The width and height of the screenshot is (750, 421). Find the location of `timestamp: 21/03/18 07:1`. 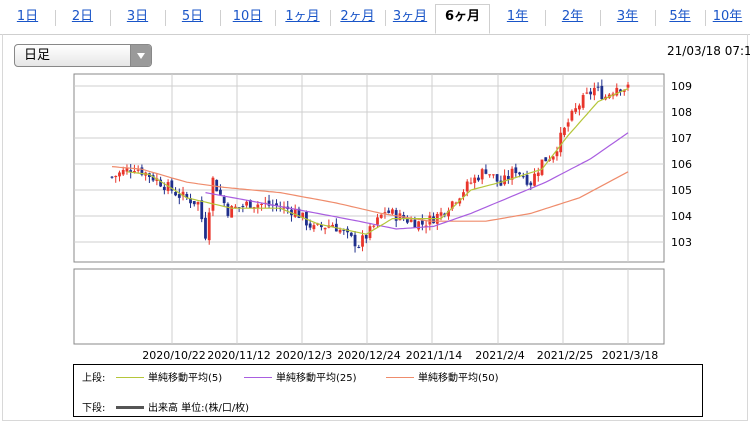

timestamp: 21/03/18 07:1 is located at coordinates (708, 51).